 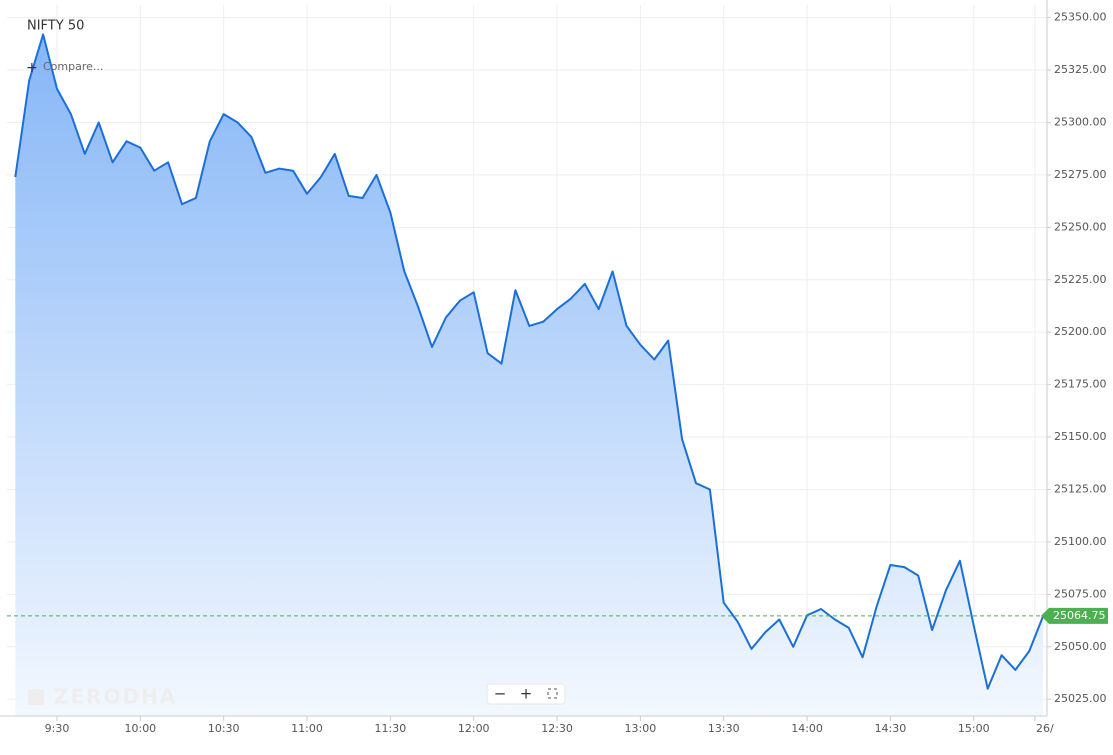 What do you see at coordinates (1080, 698) in the screenshot?
I see `y-tick-label: 25025.00` at bounding box center [1080, 698].